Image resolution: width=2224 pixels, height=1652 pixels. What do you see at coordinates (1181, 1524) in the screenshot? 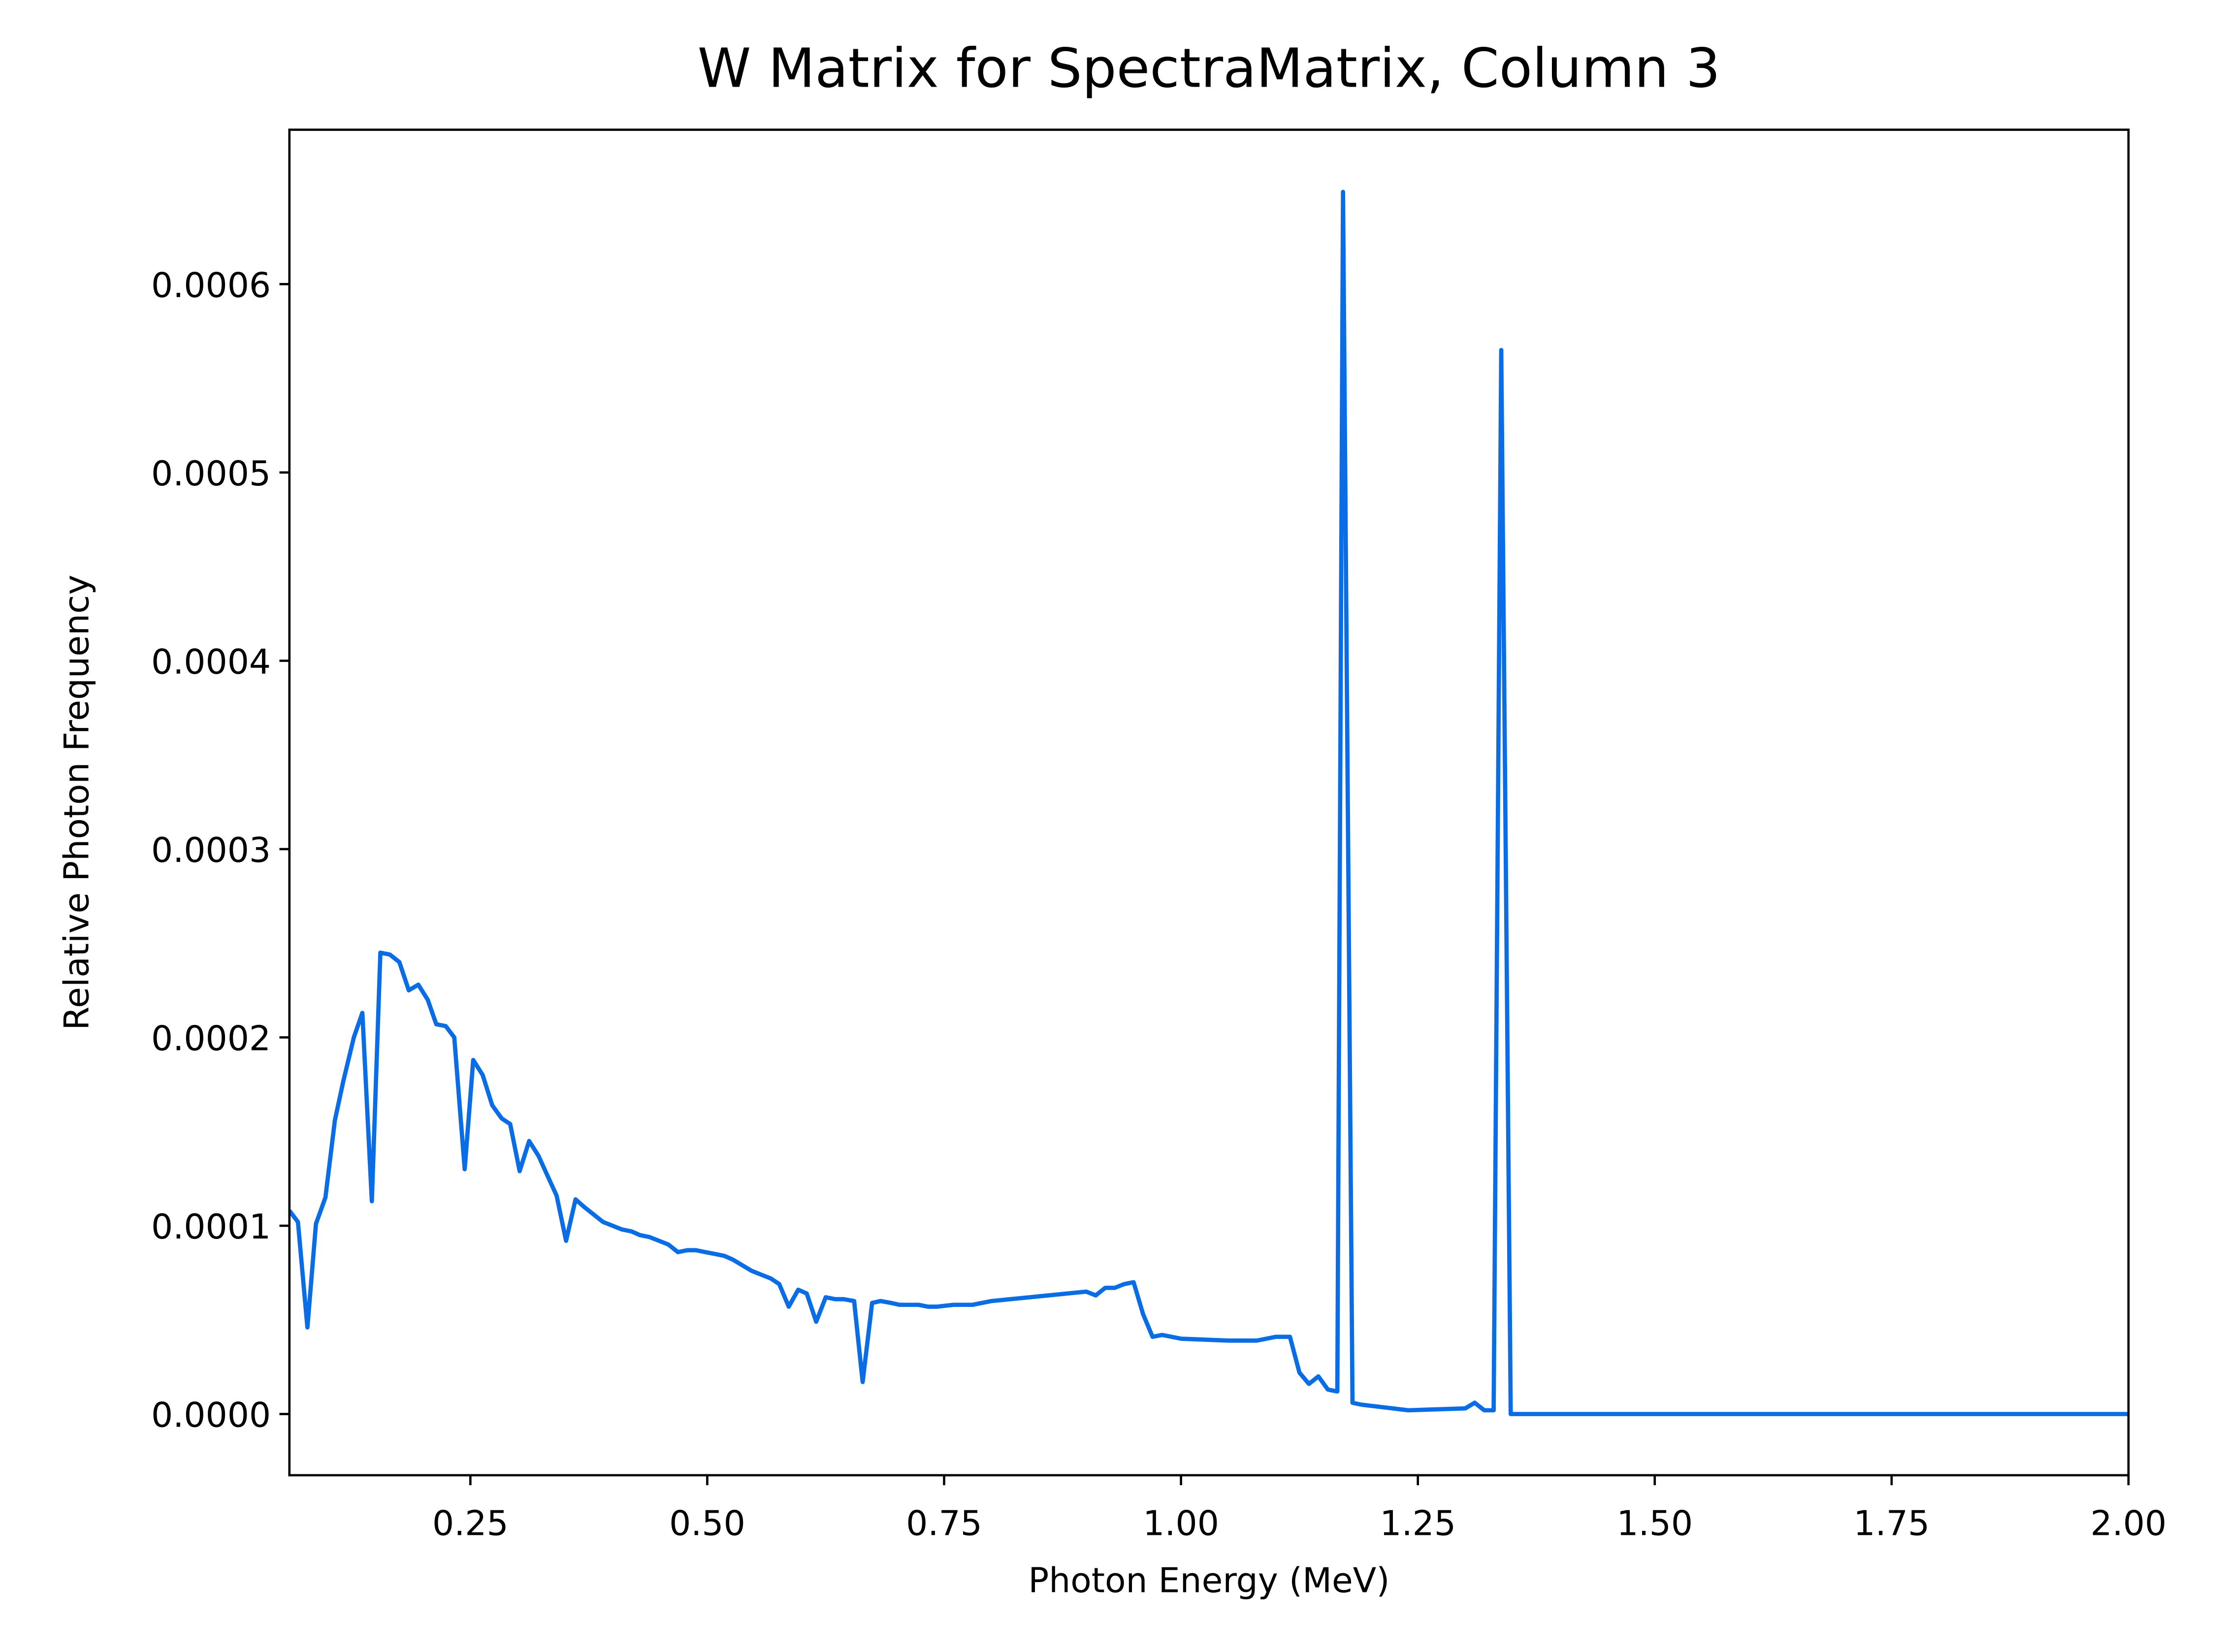
I see `x-tick-label: 1.00` at bounding box center [1181, 1524].